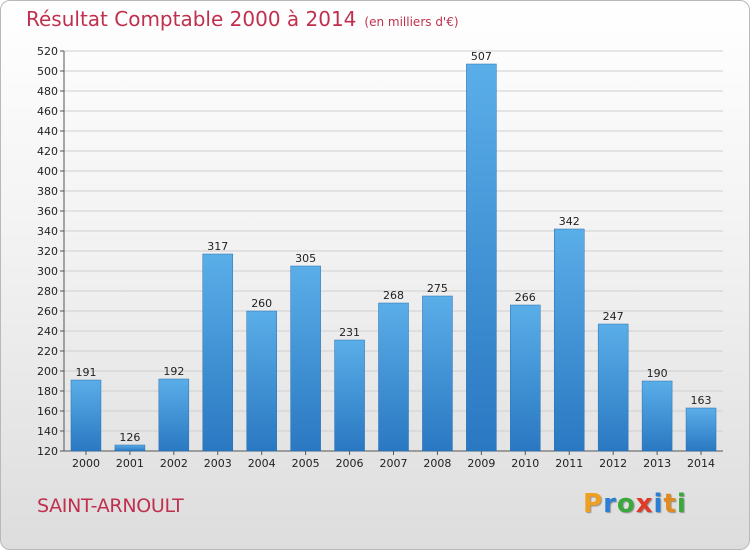 The height and width of the screenshot is (550, 750). Describe the element at coordinates (569, 221) in the screenshot. I see `data-label: 342` at that location.